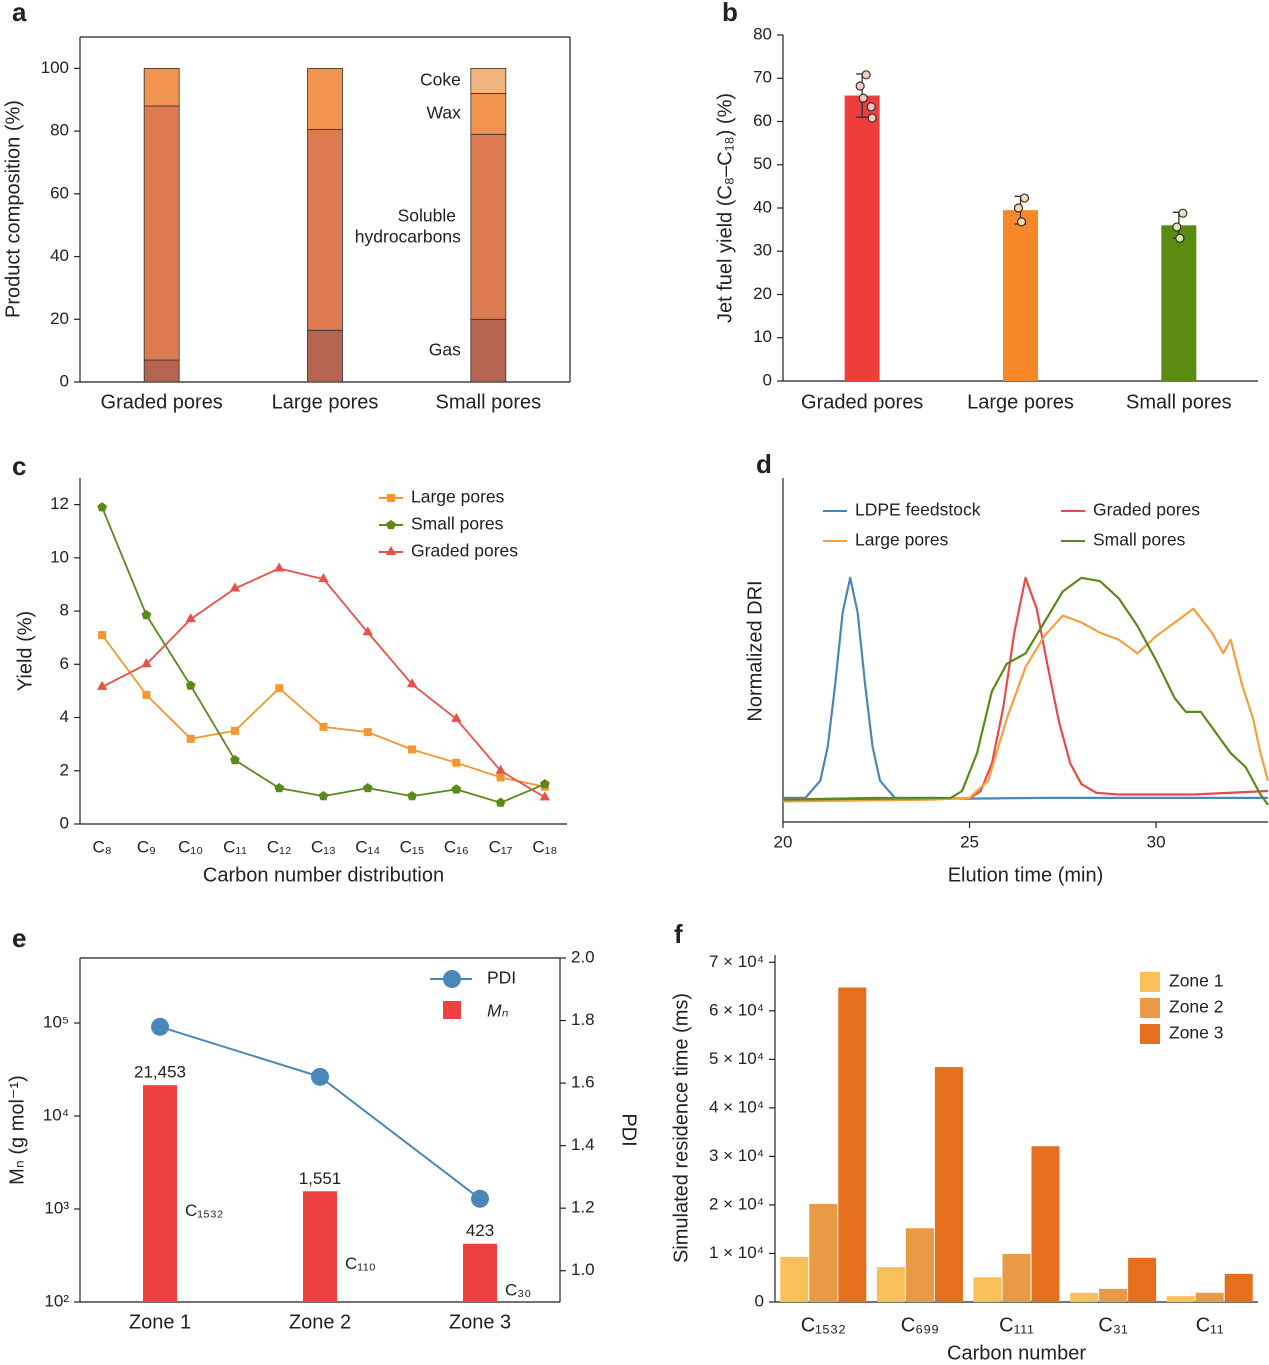  I want to click on axis-title: Jet fuel yield (C₈–C₁₈) (%), so click(725, 208).